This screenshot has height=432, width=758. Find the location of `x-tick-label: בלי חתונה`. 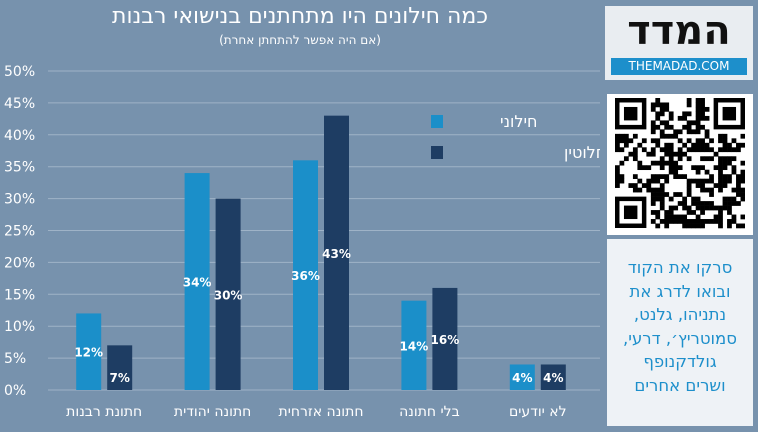

x-tick-label: בלי חתונה is located at coordinates (429, 412).